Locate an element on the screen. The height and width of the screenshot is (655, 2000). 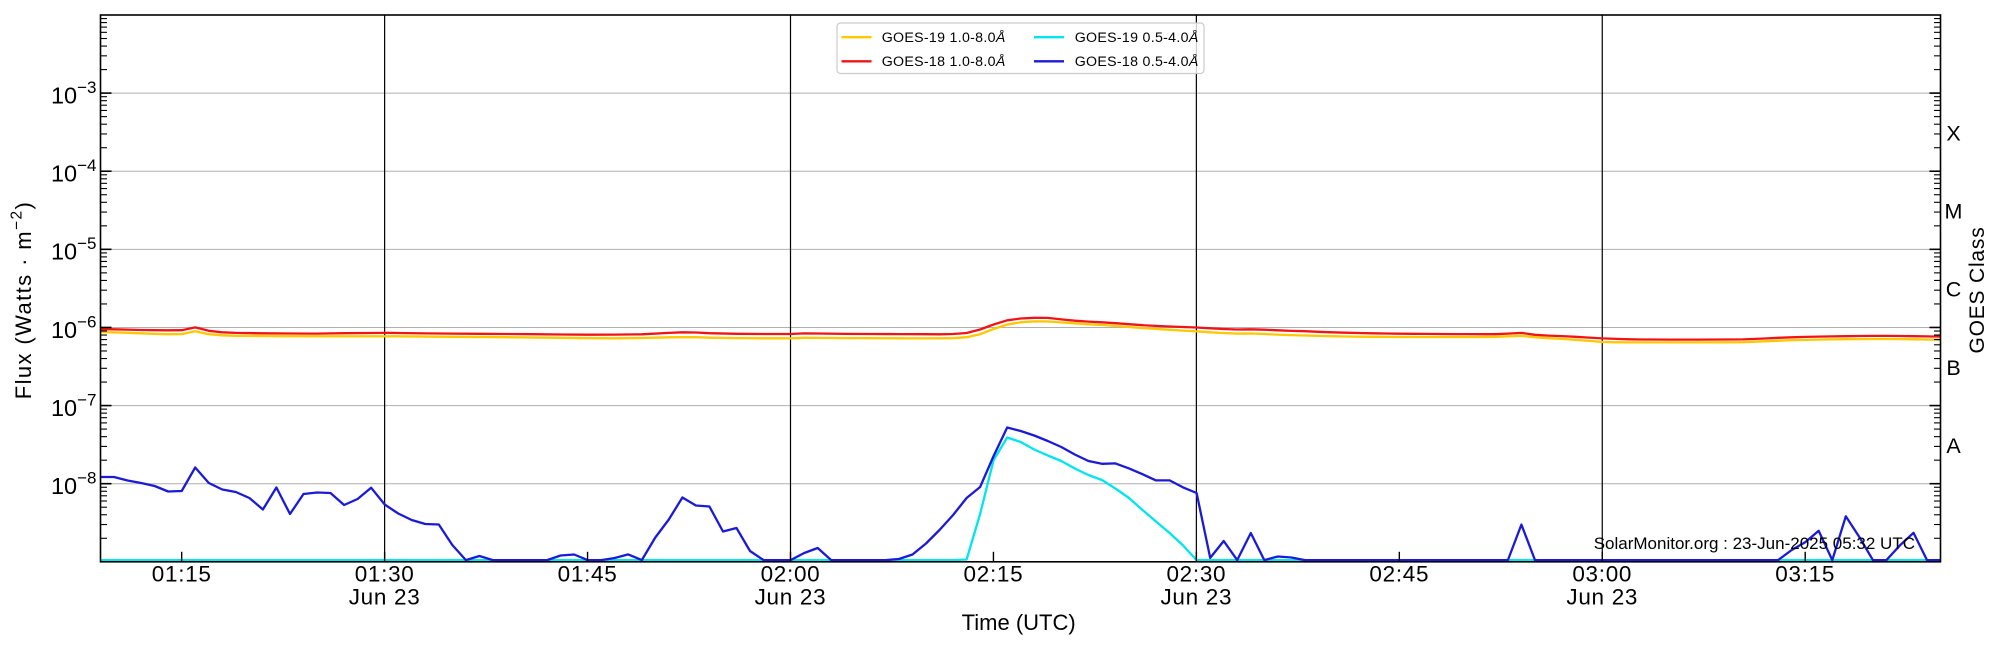
svg-text: 10⁻⁴ is located at coordinates (74, 171).